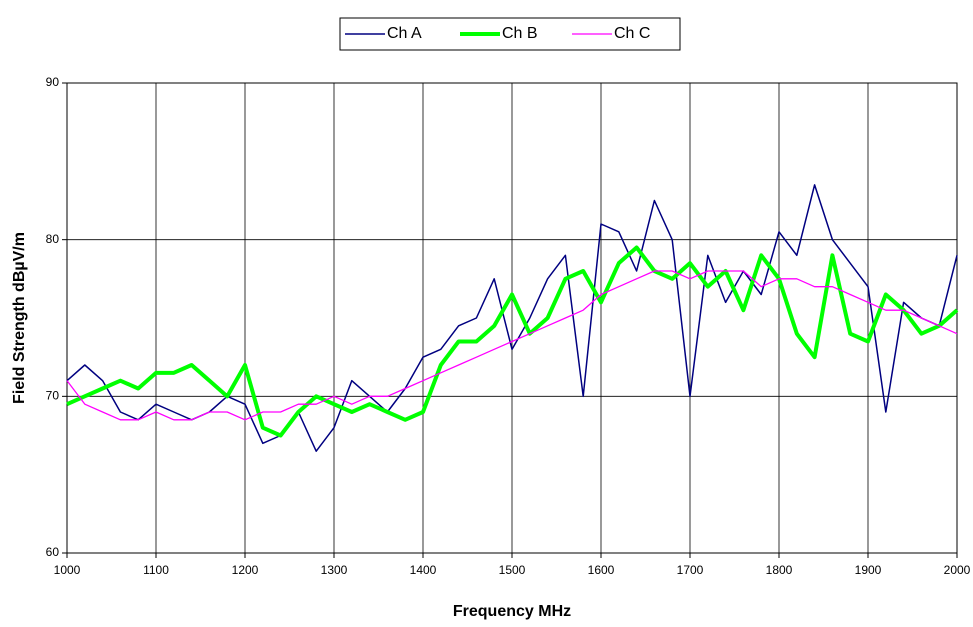  What do you see at coordinates (868, 570) in the screenshot?
I see `x-tick-label: 1900` at bounding box center [868, 570].